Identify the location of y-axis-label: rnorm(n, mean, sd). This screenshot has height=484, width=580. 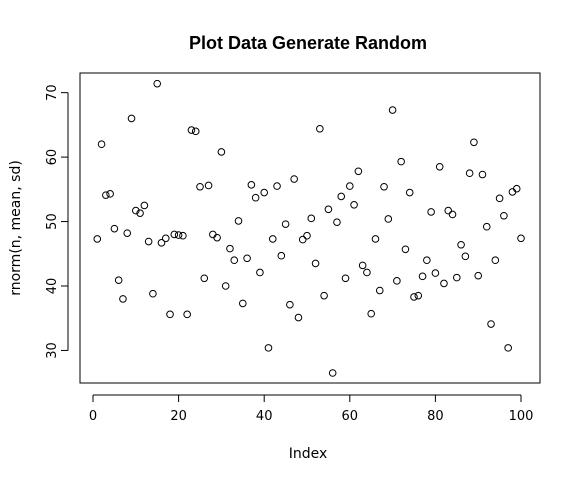
(16, 228).